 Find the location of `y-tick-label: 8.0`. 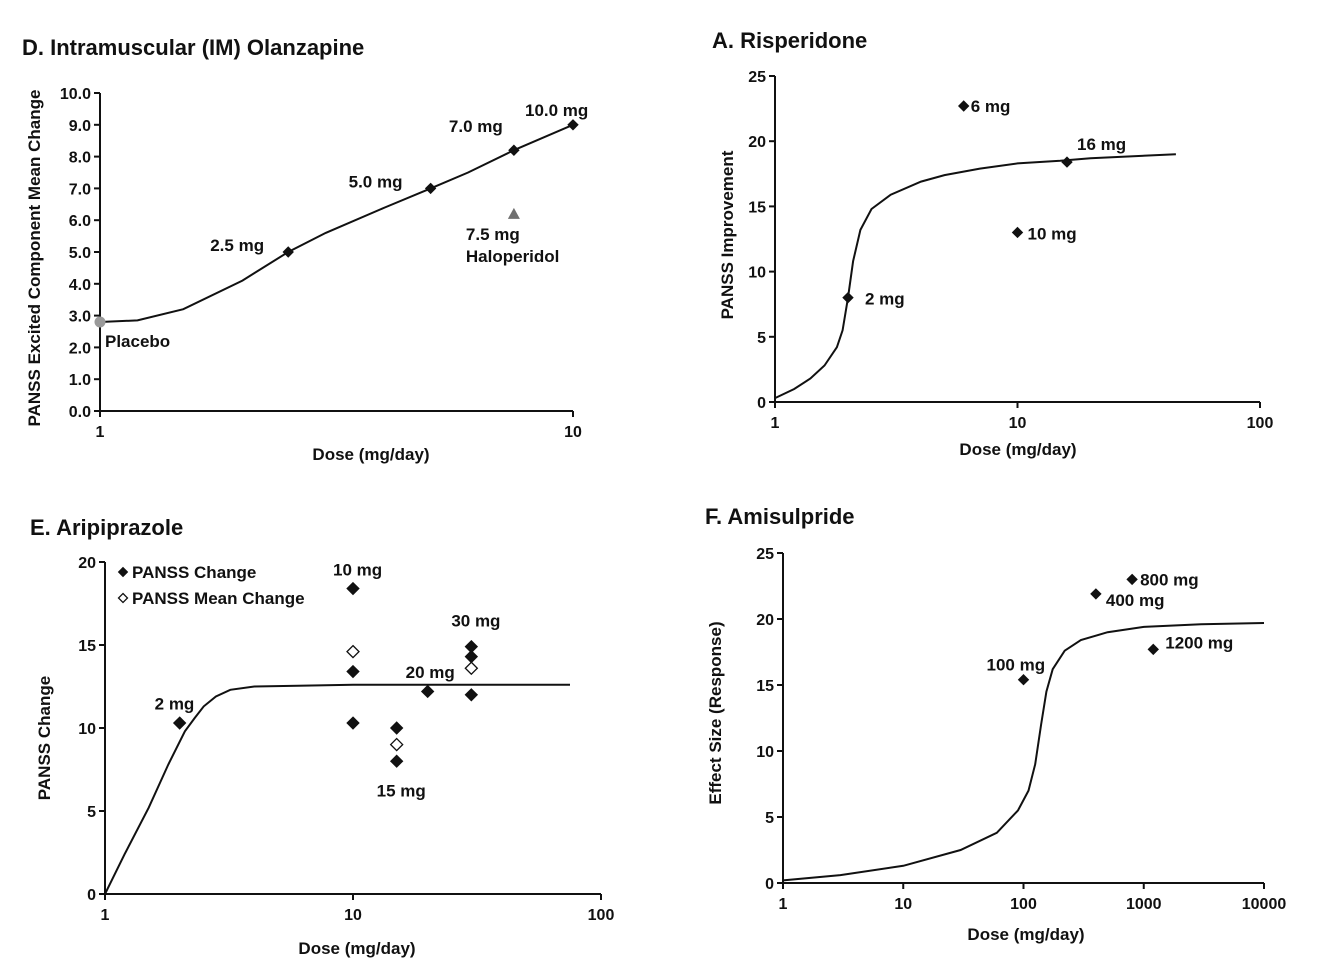

y-tick-label: 8.0 is located at coordinates (80, 158).